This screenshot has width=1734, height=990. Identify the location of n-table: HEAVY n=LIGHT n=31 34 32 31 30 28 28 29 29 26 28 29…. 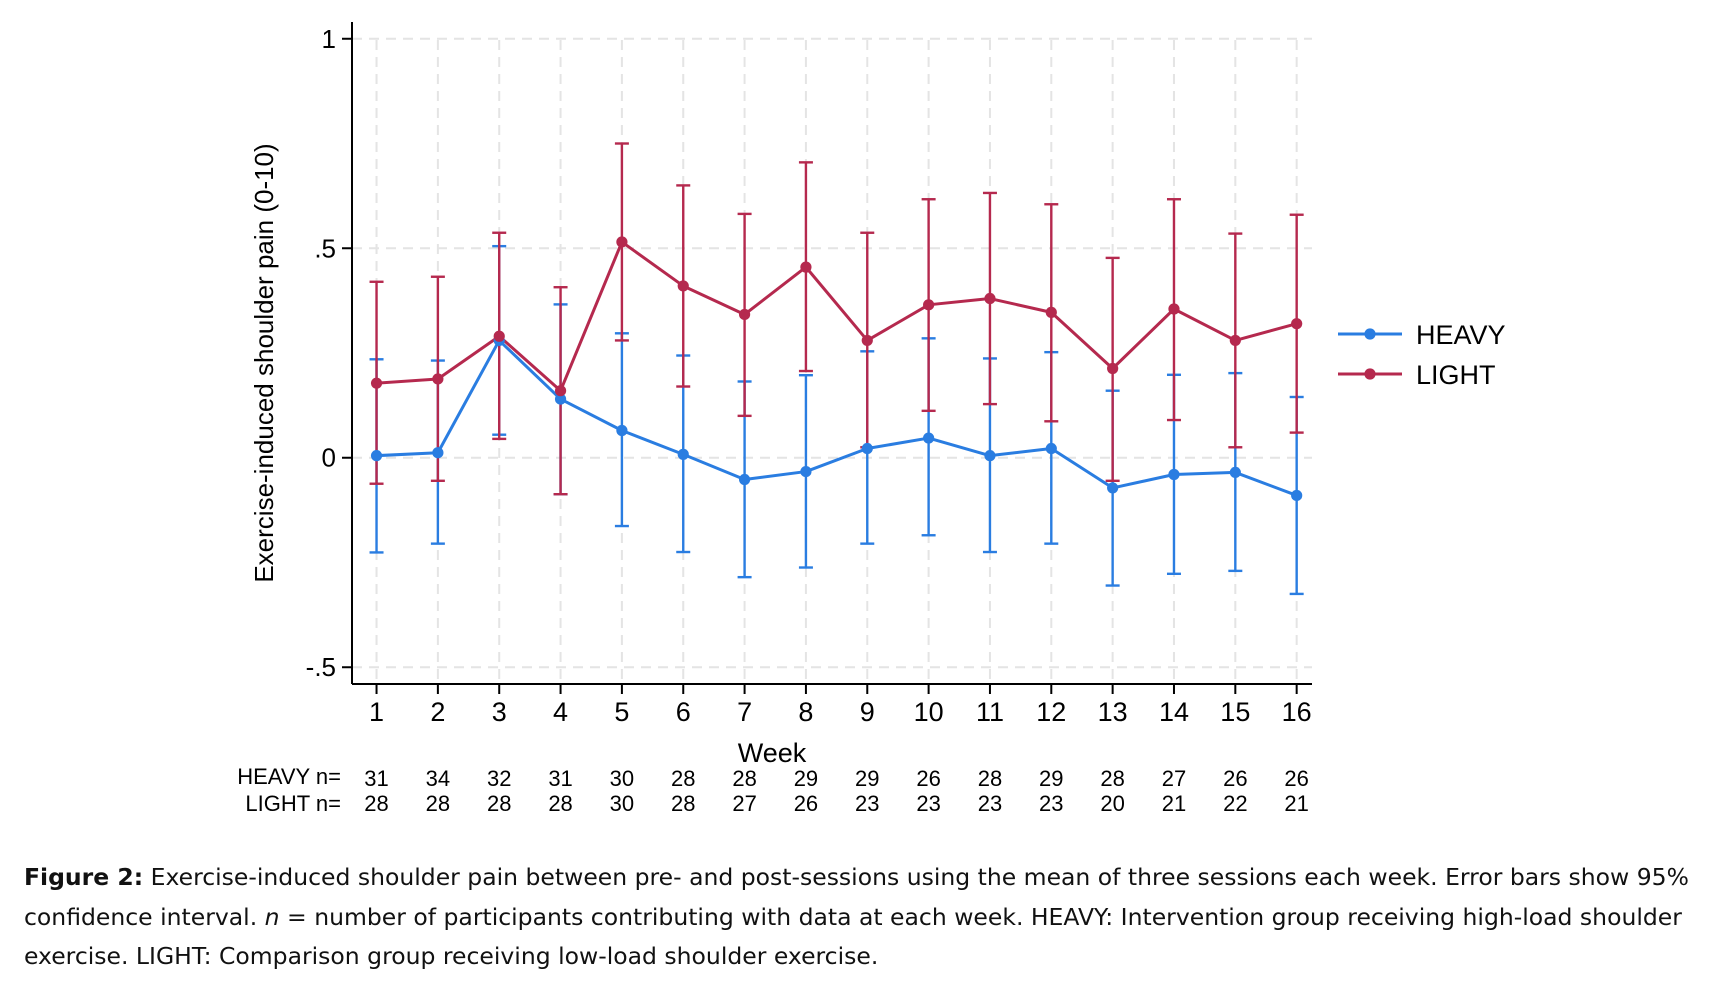
(773, 790).